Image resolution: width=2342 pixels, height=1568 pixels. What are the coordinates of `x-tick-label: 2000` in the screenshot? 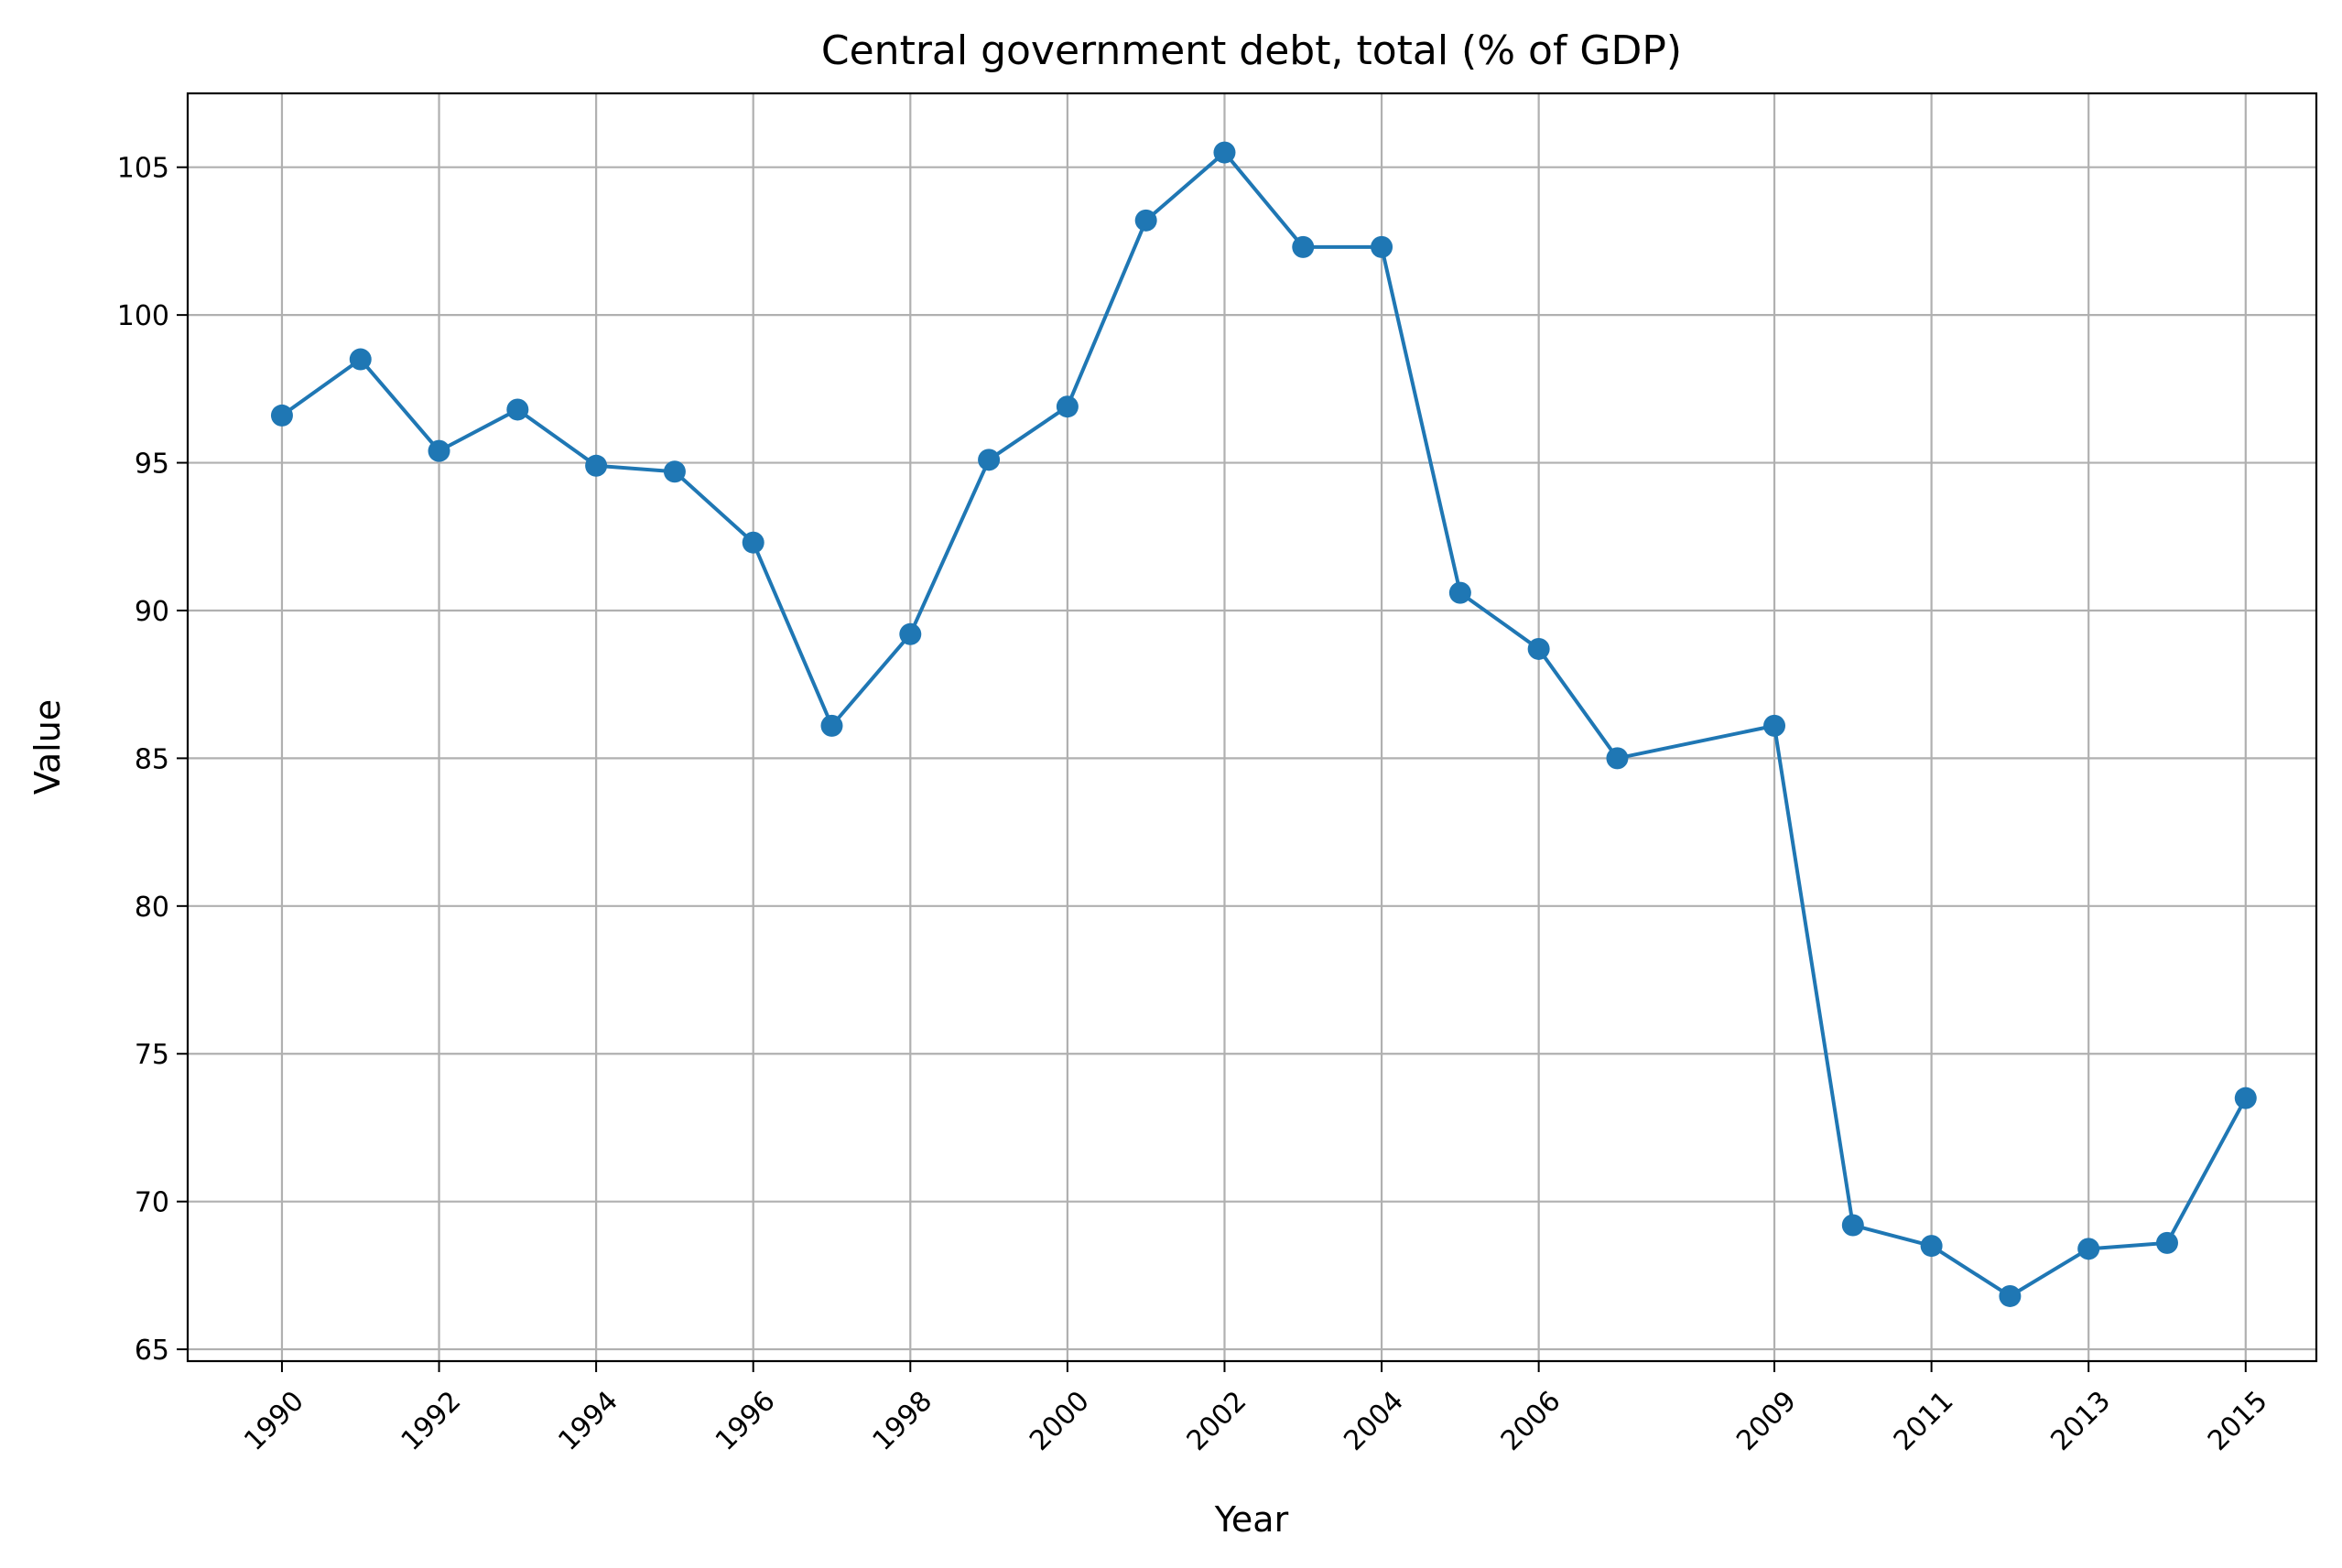 It's located at (1060, 1421).